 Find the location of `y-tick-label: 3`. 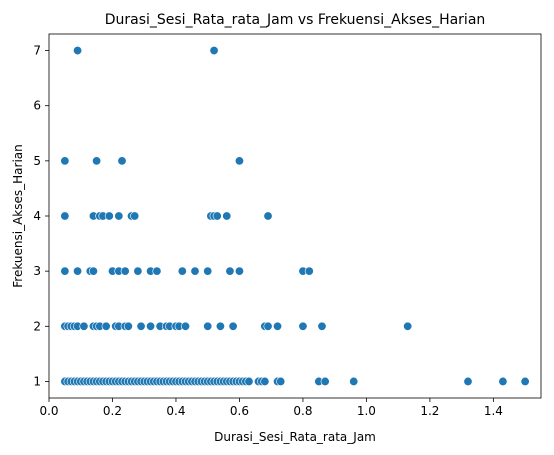

y-tick-label: 3 is located at coordinates (37, 271).